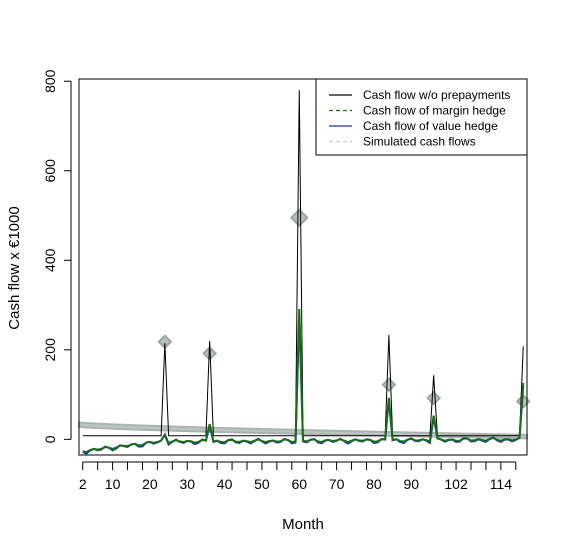 The width and height of the screenshot is (566, 554). What do you see at coordinates (430, 126) in the screenshot?
I see `legend-entry: Cash flow of value hedge` at bounding box center [430, 126].